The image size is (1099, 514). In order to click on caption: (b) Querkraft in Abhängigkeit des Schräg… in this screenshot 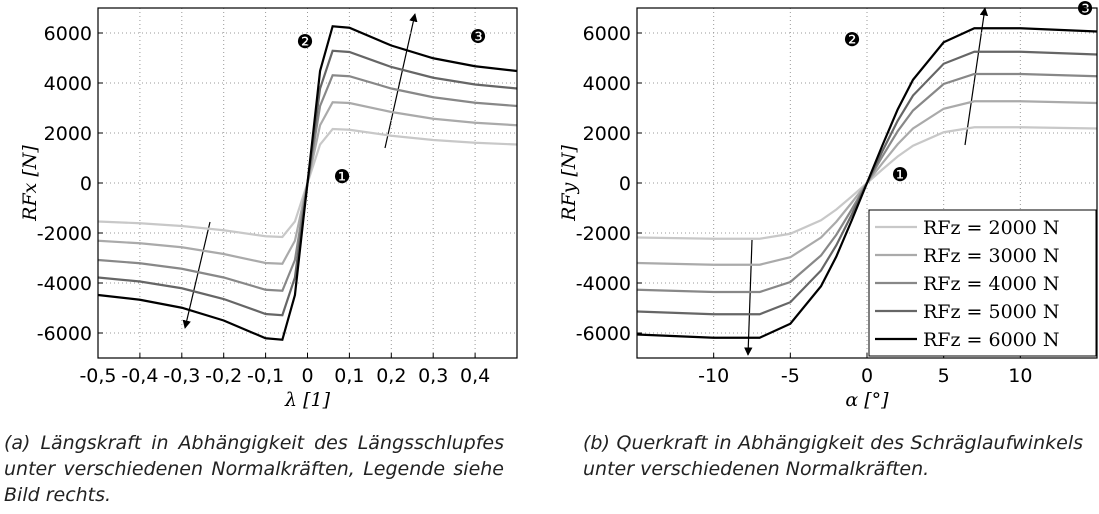, I will do `click(833, 456)`.